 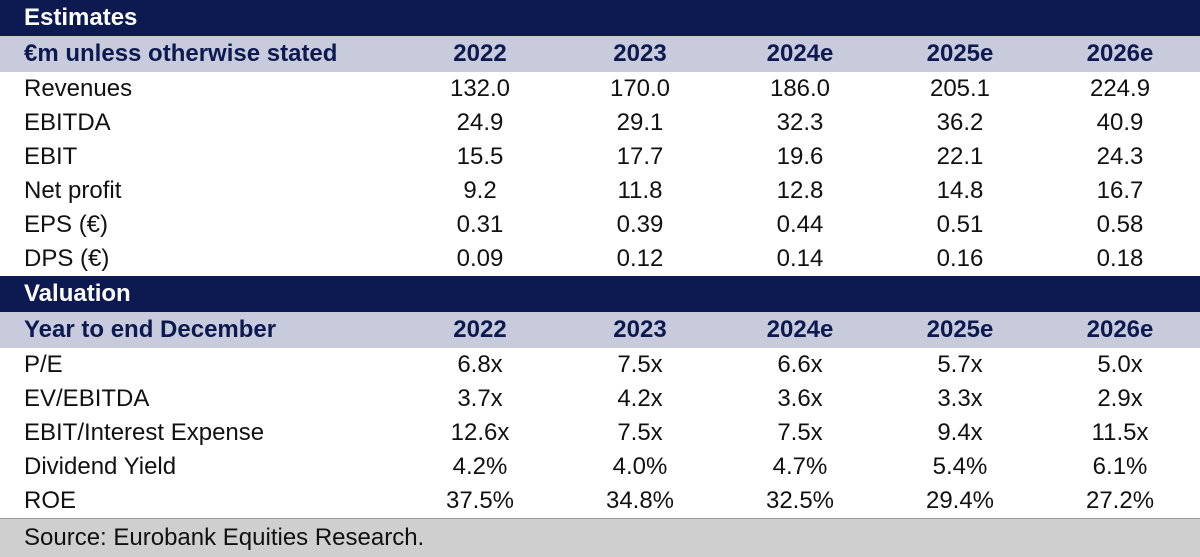 I want to click on row-value: 0.12, so click(x=640, y=259).